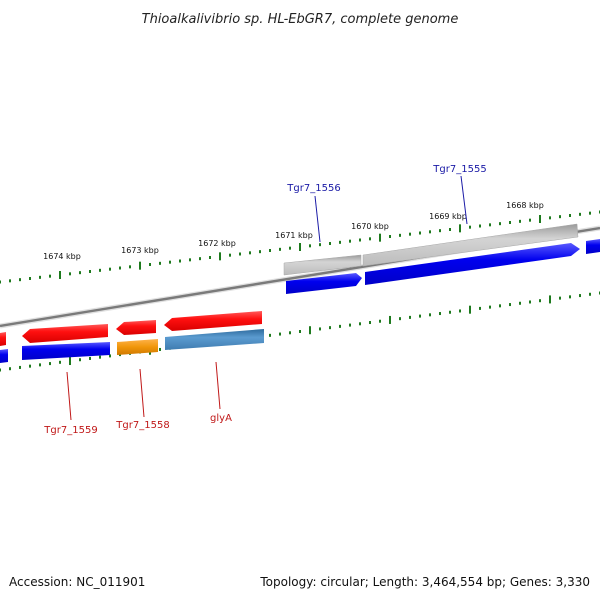 This screenshot has height=600, width=600. I want to click on gene-feature-left-edge, so click(3, 339).